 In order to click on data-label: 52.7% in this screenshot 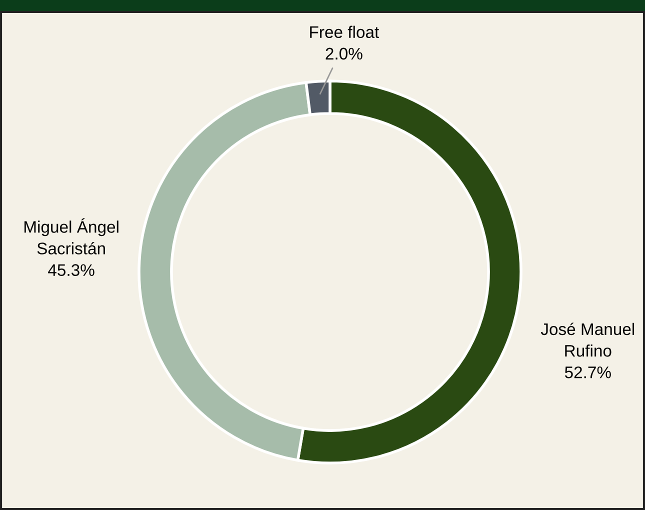, I will do `click(587, 372)`.